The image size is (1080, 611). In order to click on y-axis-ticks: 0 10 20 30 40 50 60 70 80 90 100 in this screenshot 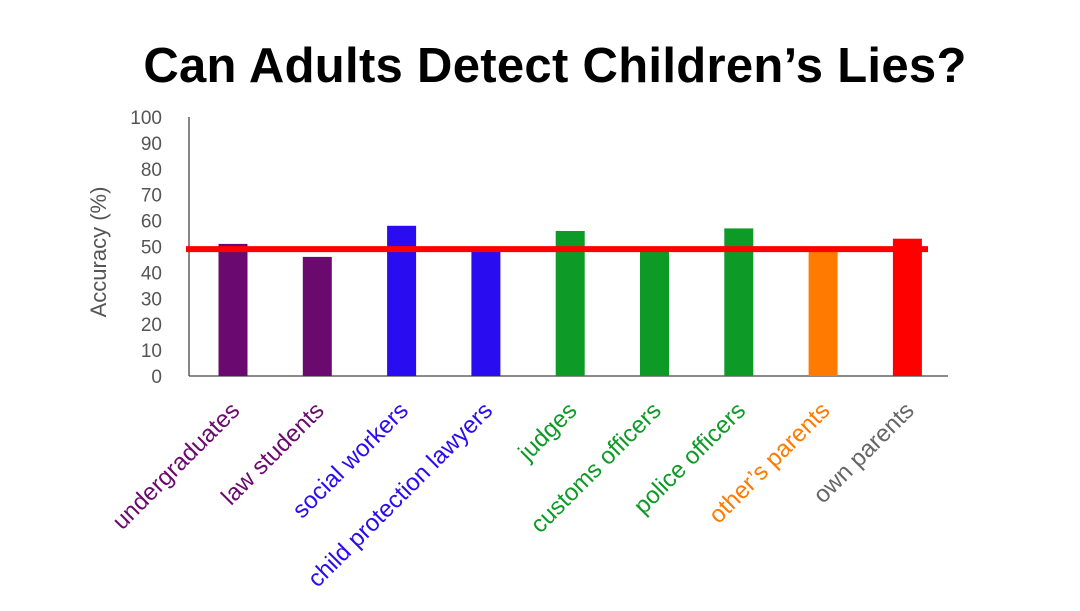, I will do `click(146, 248)`.